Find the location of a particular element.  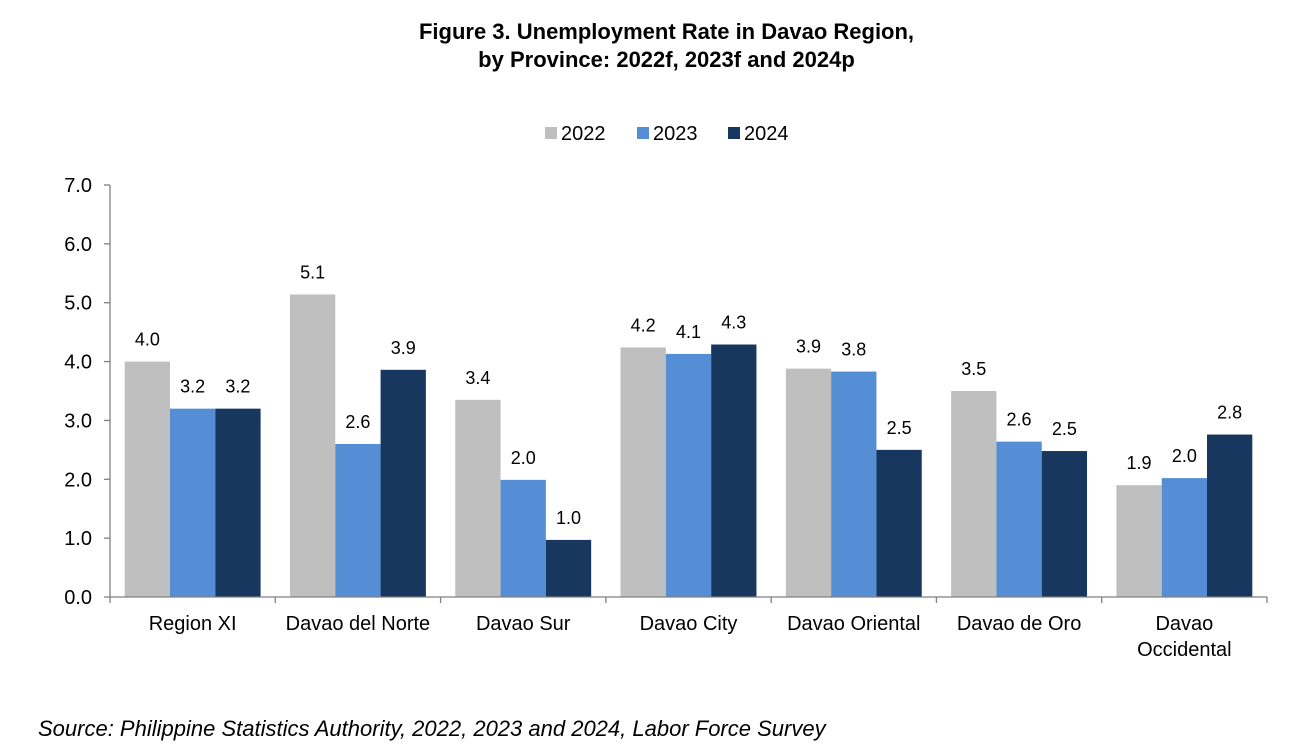

legend: 2022 2023 2024 is located at coordinates (667, 134).